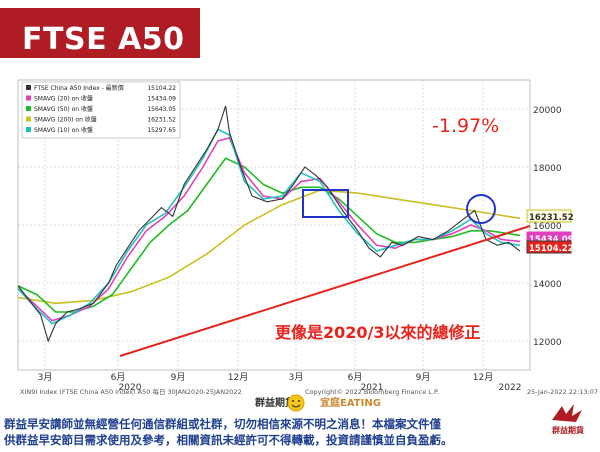 The image size is (600, 452). Describe the element at coordinates (296, 403) in the screenshot. I see `sun-icon` at that location.